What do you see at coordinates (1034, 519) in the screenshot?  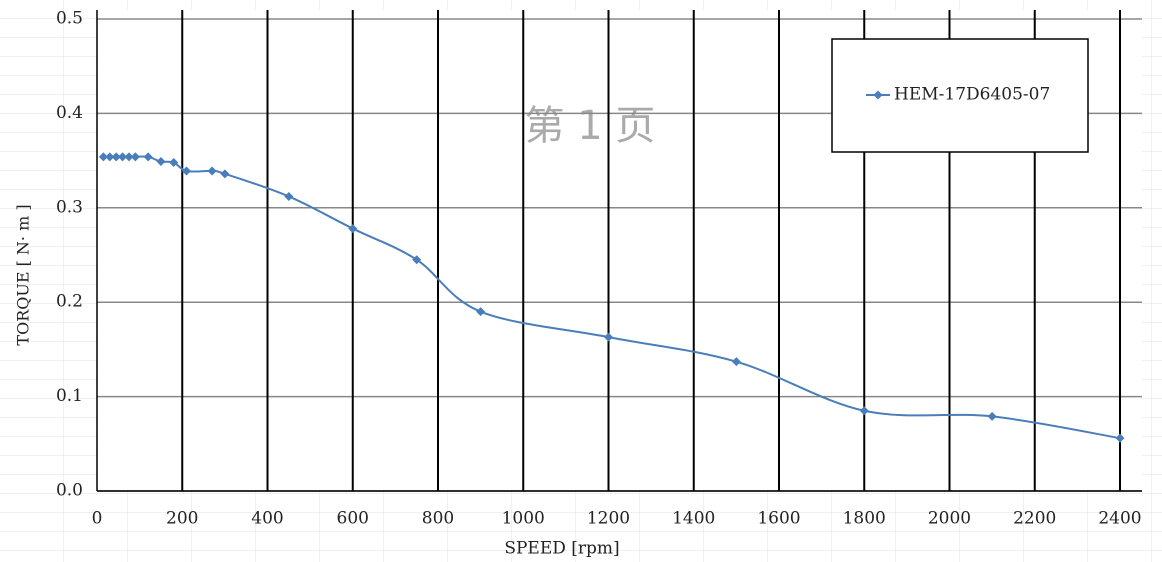 I see `x-tick-label: 2200` at bounding box center [1034, 519].